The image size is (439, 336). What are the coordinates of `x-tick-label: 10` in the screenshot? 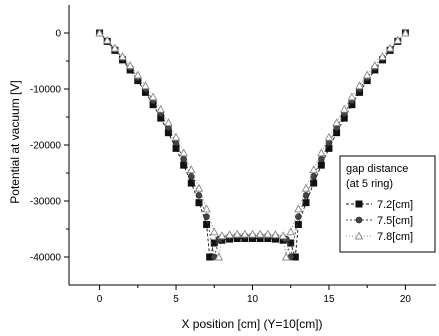 It's located at (253, 299).